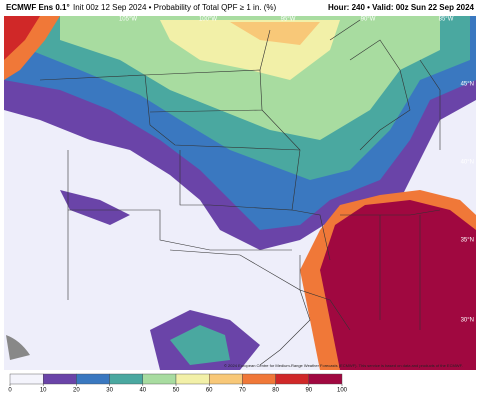  I want to click on colorbar-tick-label: 0, so click(10, 391).